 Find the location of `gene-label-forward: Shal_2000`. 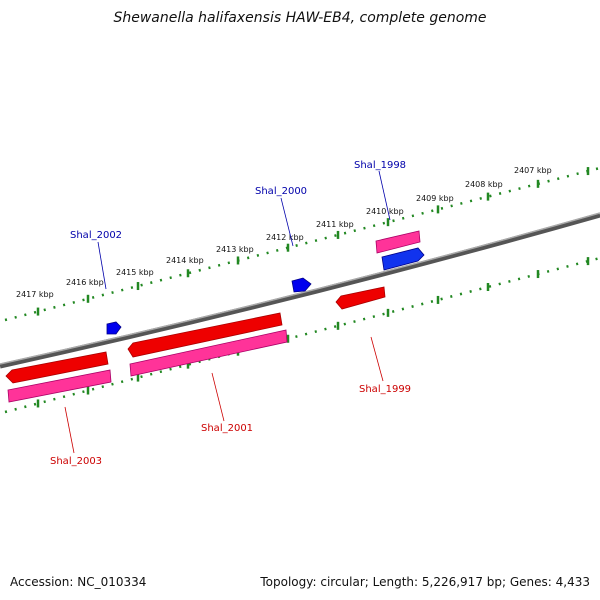

gene-label-forward: Shal_2000 is located at coordinates (281, 191).